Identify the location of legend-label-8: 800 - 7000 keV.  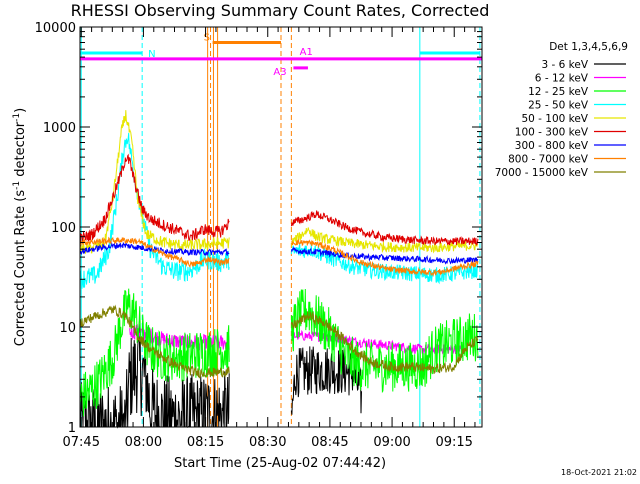
(548, 160).